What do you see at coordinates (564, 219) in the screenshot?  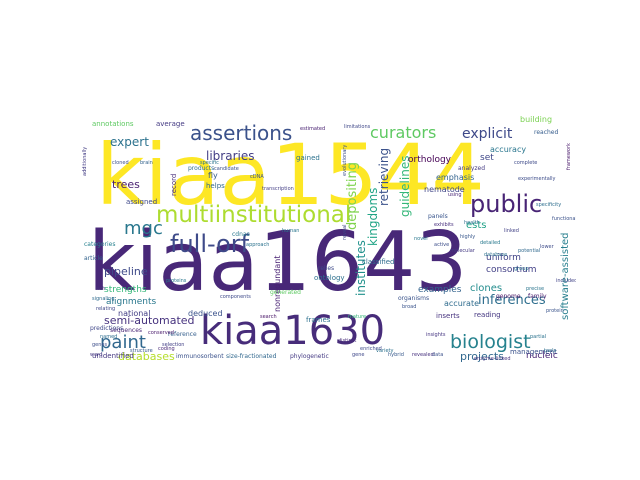 I see `word: functional` at bounding box center [564, 219].